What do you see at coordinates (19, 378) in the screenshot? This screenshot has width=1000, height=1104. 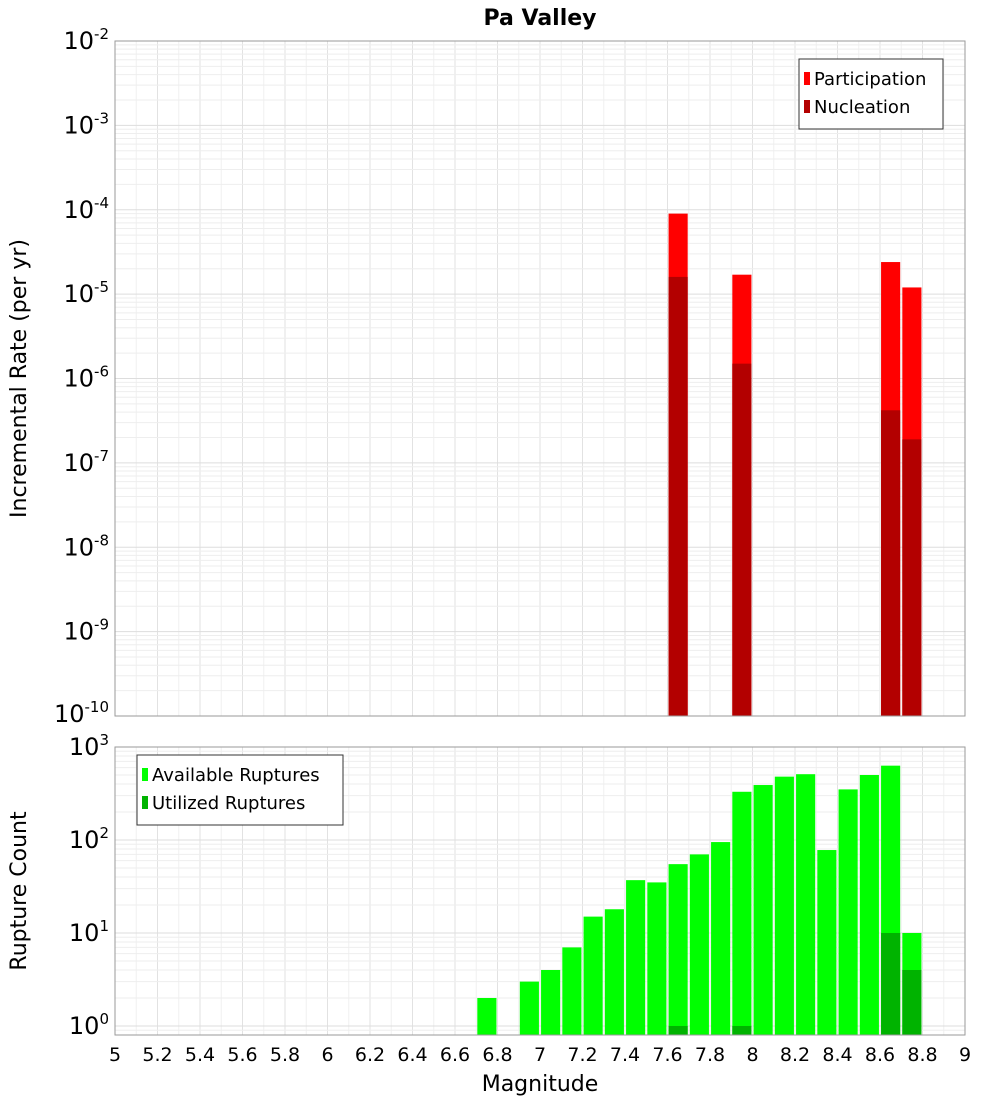 I see `y-axis-label: Incremental Rate (per yr)` at bounding box center [19, 378].